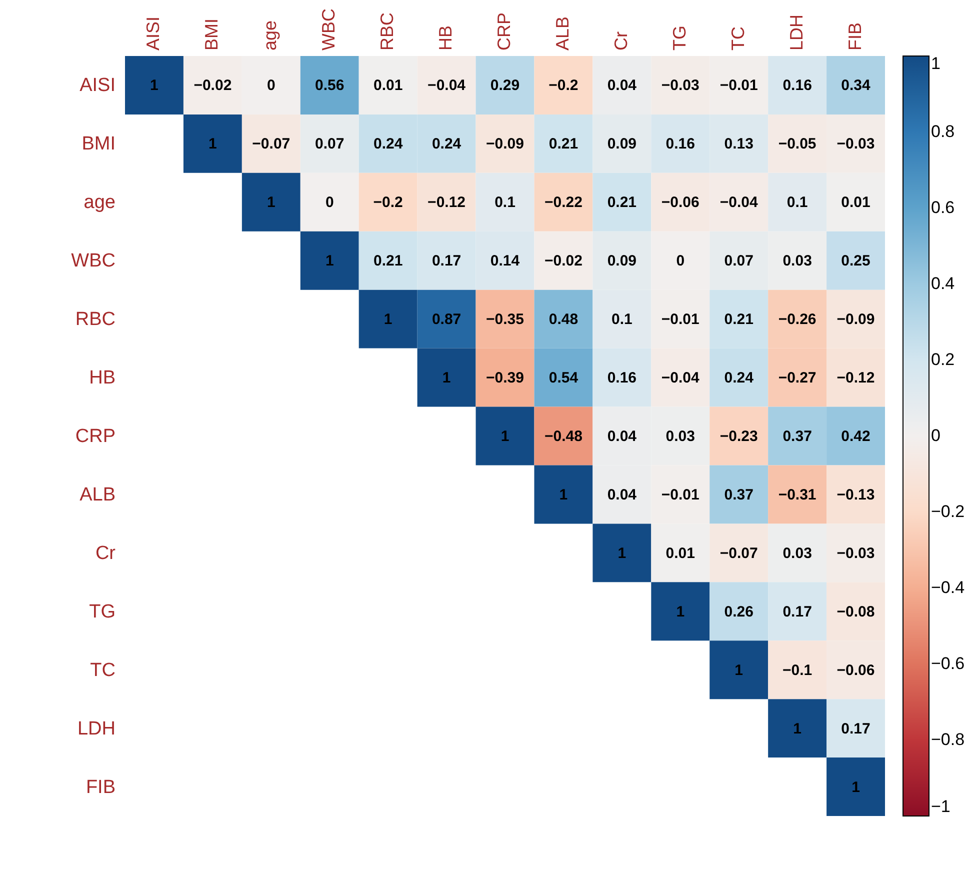  What do you see at coordinates (446, 37) in the screenshot?
I see `x-tick-label: HB` at bounding box center [446, 37].